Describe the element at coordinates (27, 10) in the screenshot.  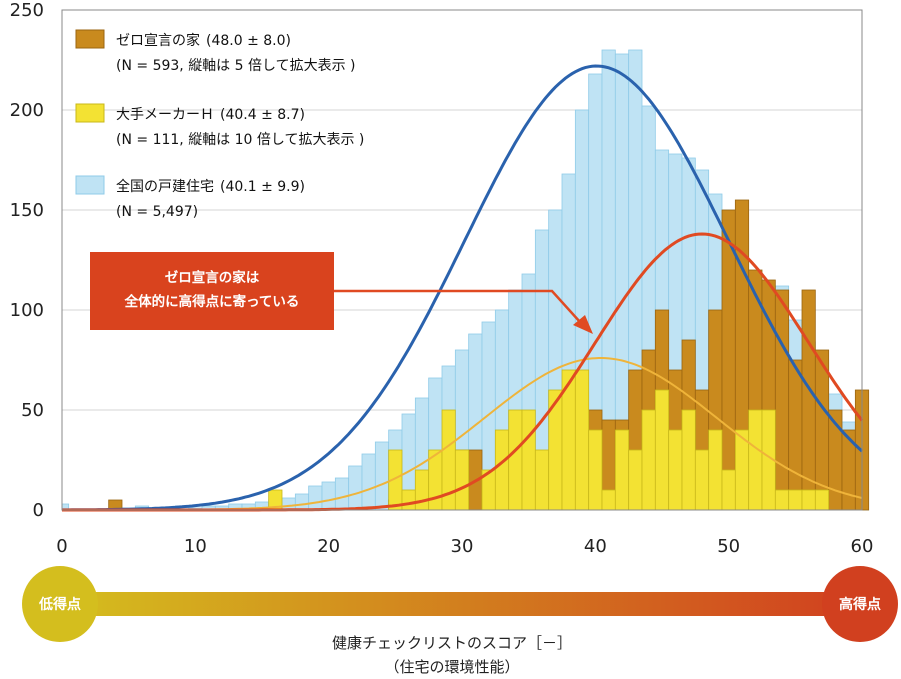
I see `y-tick-label: 250` at that location.